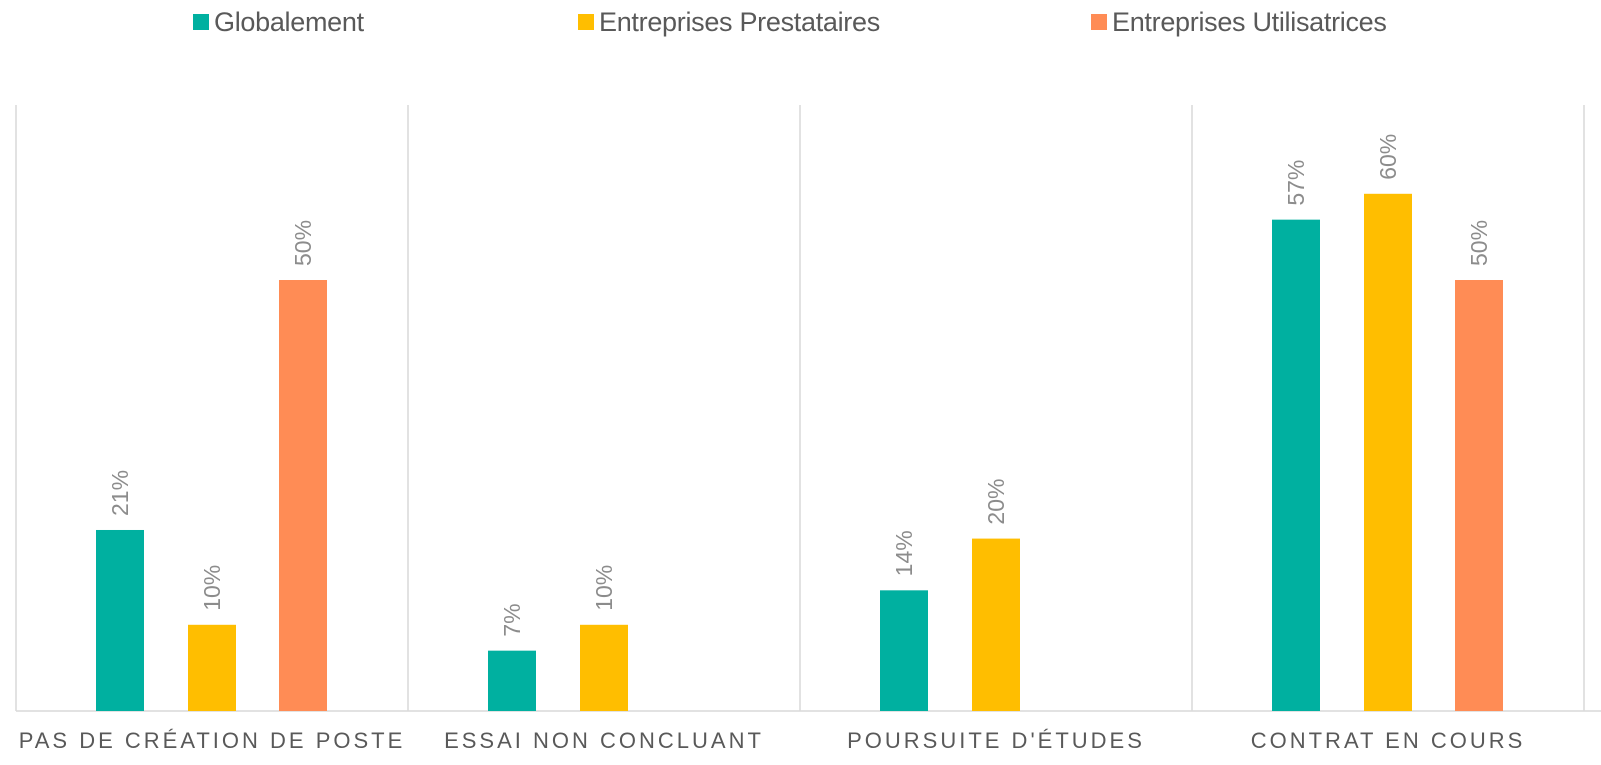 The height and width of the screenshot is (765, 1601). Describe the element at coordinates (212, 740) in the screenshot. I see `category-label-pas-de-creation-de-poste: PAS DE CRÉATION DE POSTE` at that location.